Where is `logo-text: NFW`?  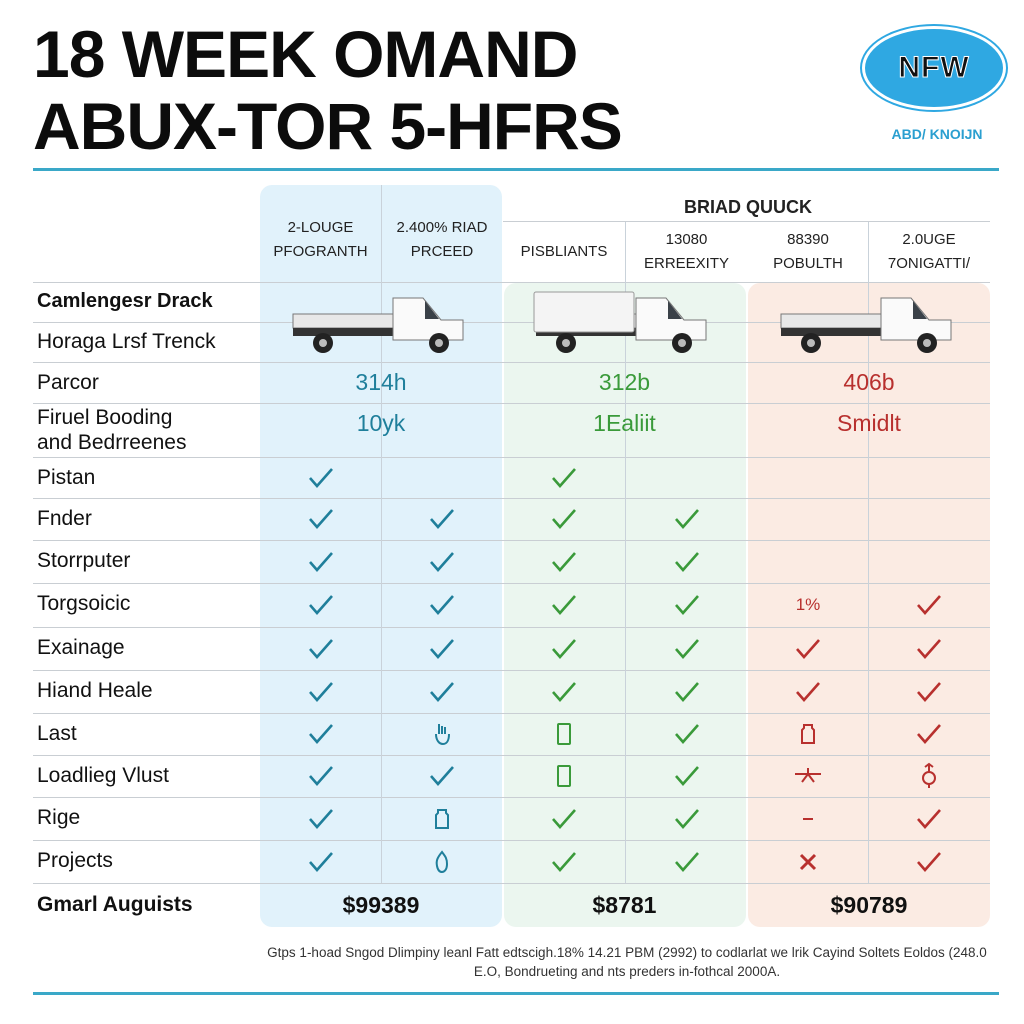 logo-text: NFW is located at coordinates (934, 68).